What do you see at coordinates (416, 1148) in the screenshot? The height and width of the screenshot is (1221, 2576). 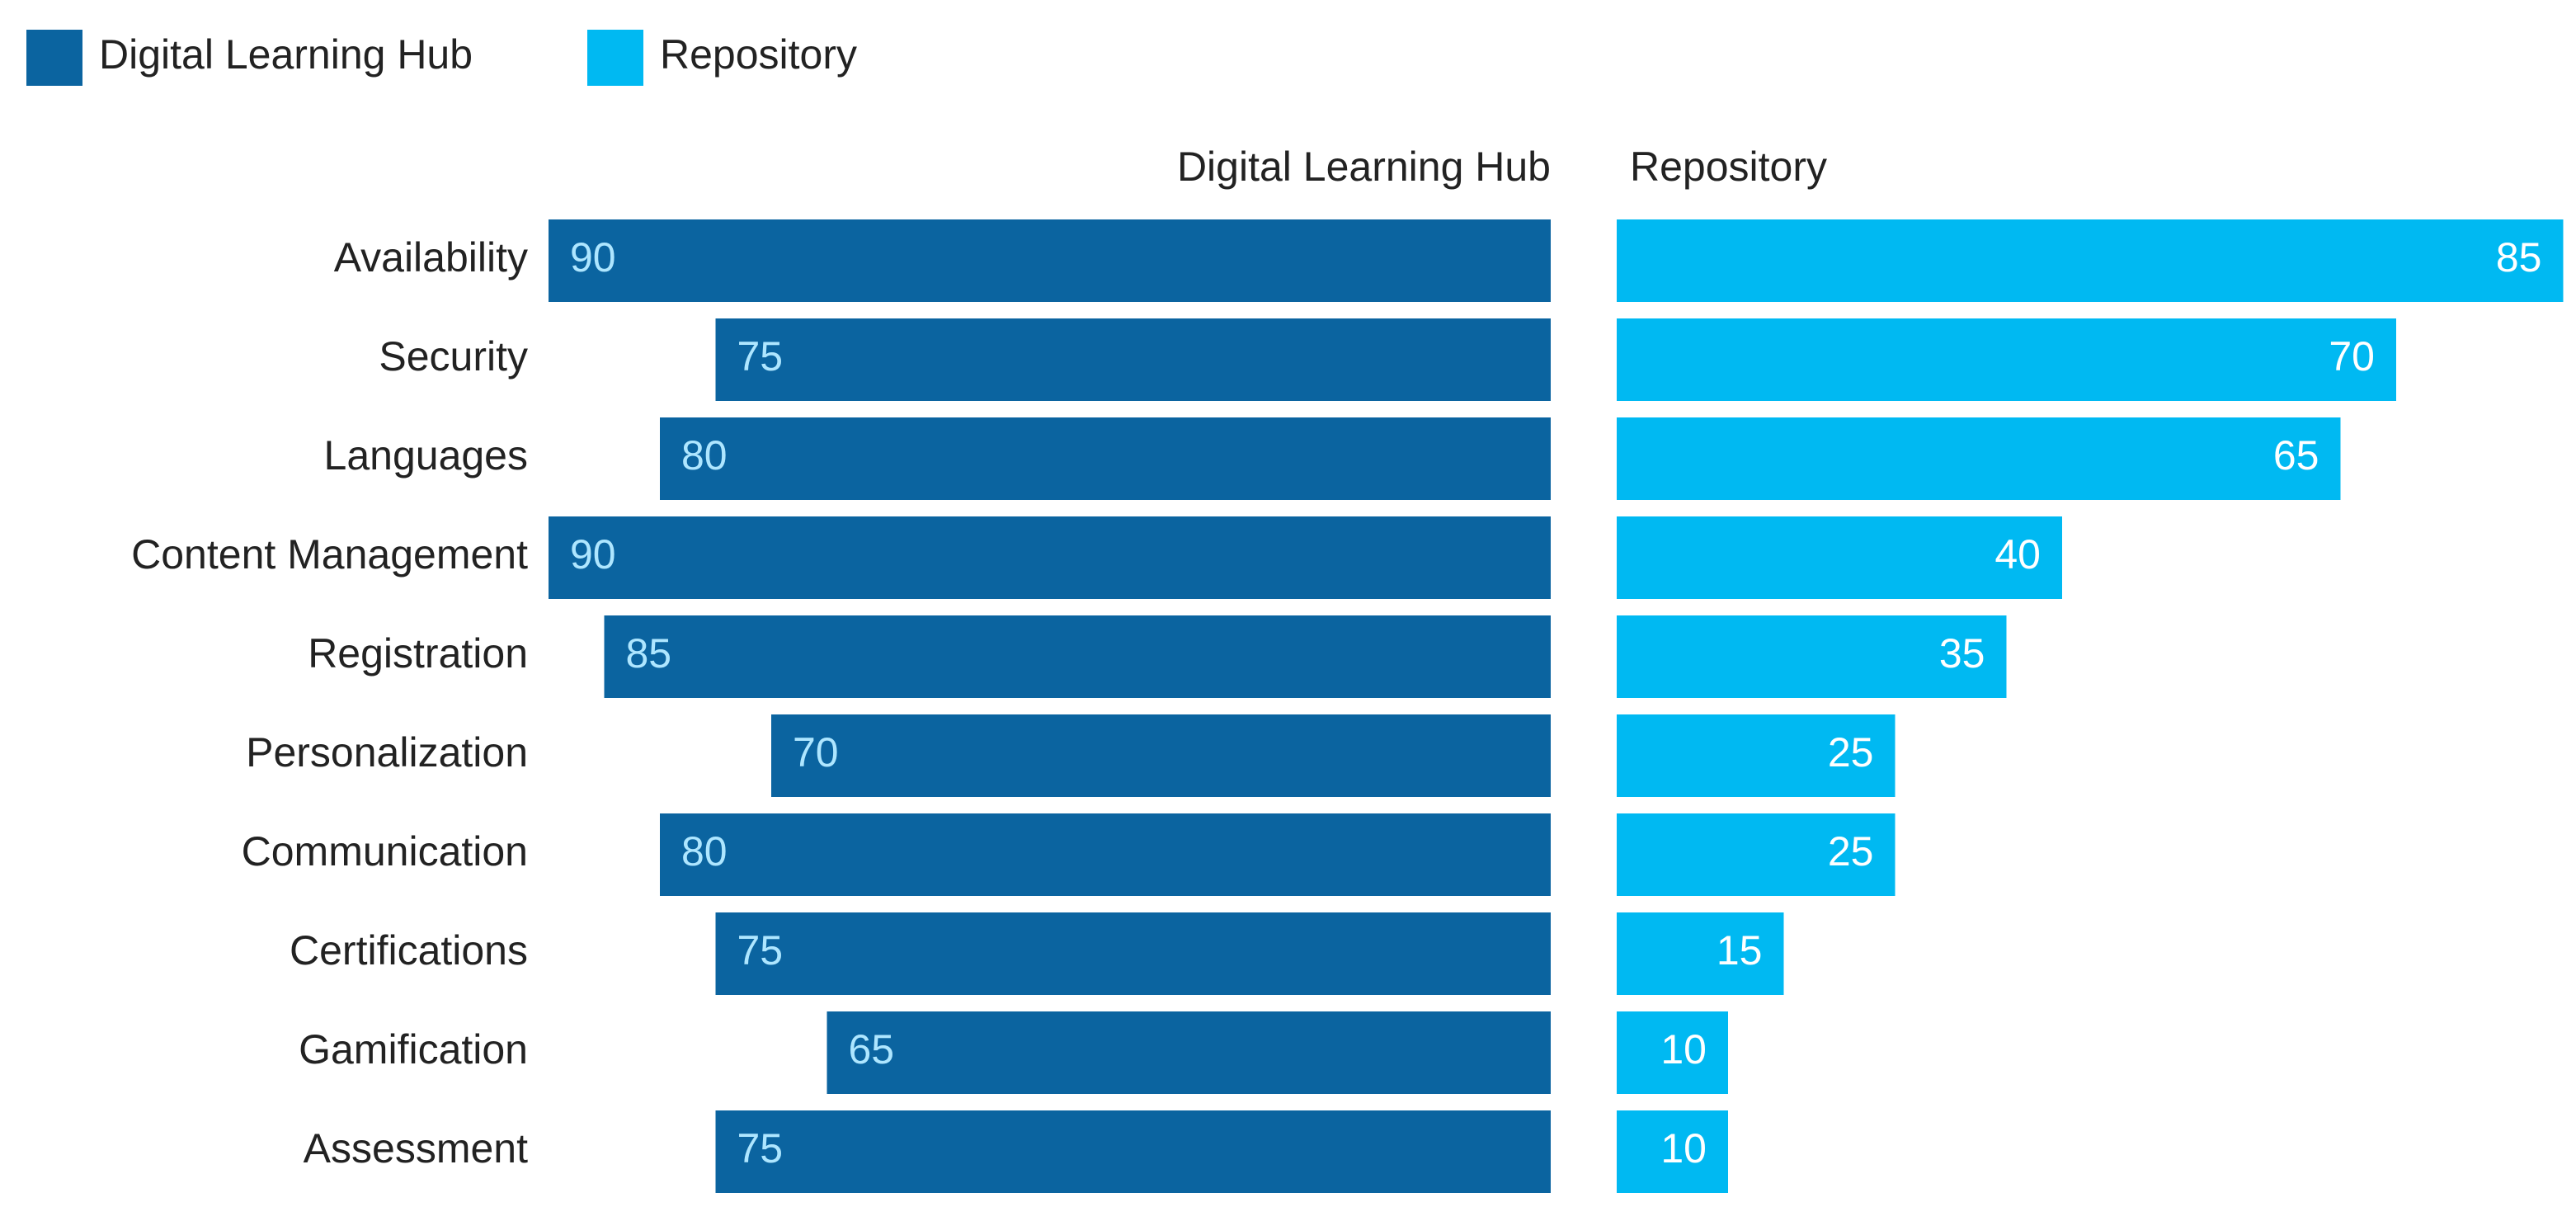 I see `category-label: Assessment` at bounding box center [416, 1148].